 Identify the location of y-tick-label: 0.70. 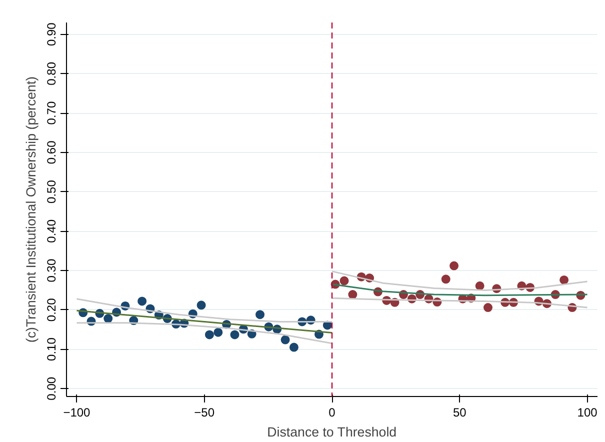
(51, 113).